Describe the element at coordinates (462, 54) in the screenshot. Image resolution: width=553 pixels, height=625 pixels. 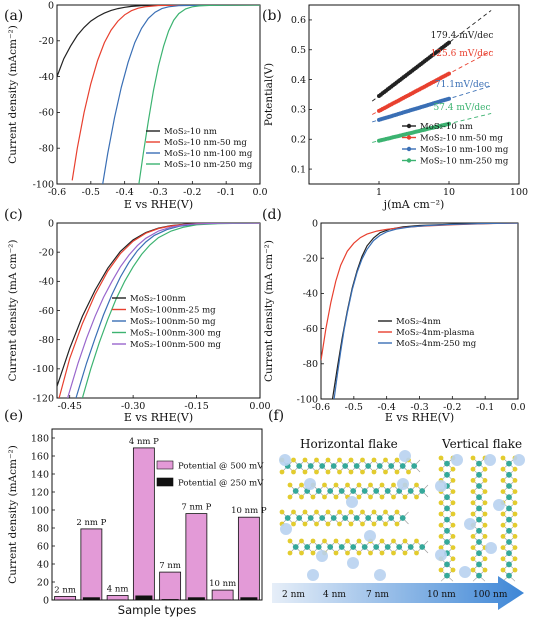
I see `tafel-slope-label: 125.6 mV/dec` at that location.